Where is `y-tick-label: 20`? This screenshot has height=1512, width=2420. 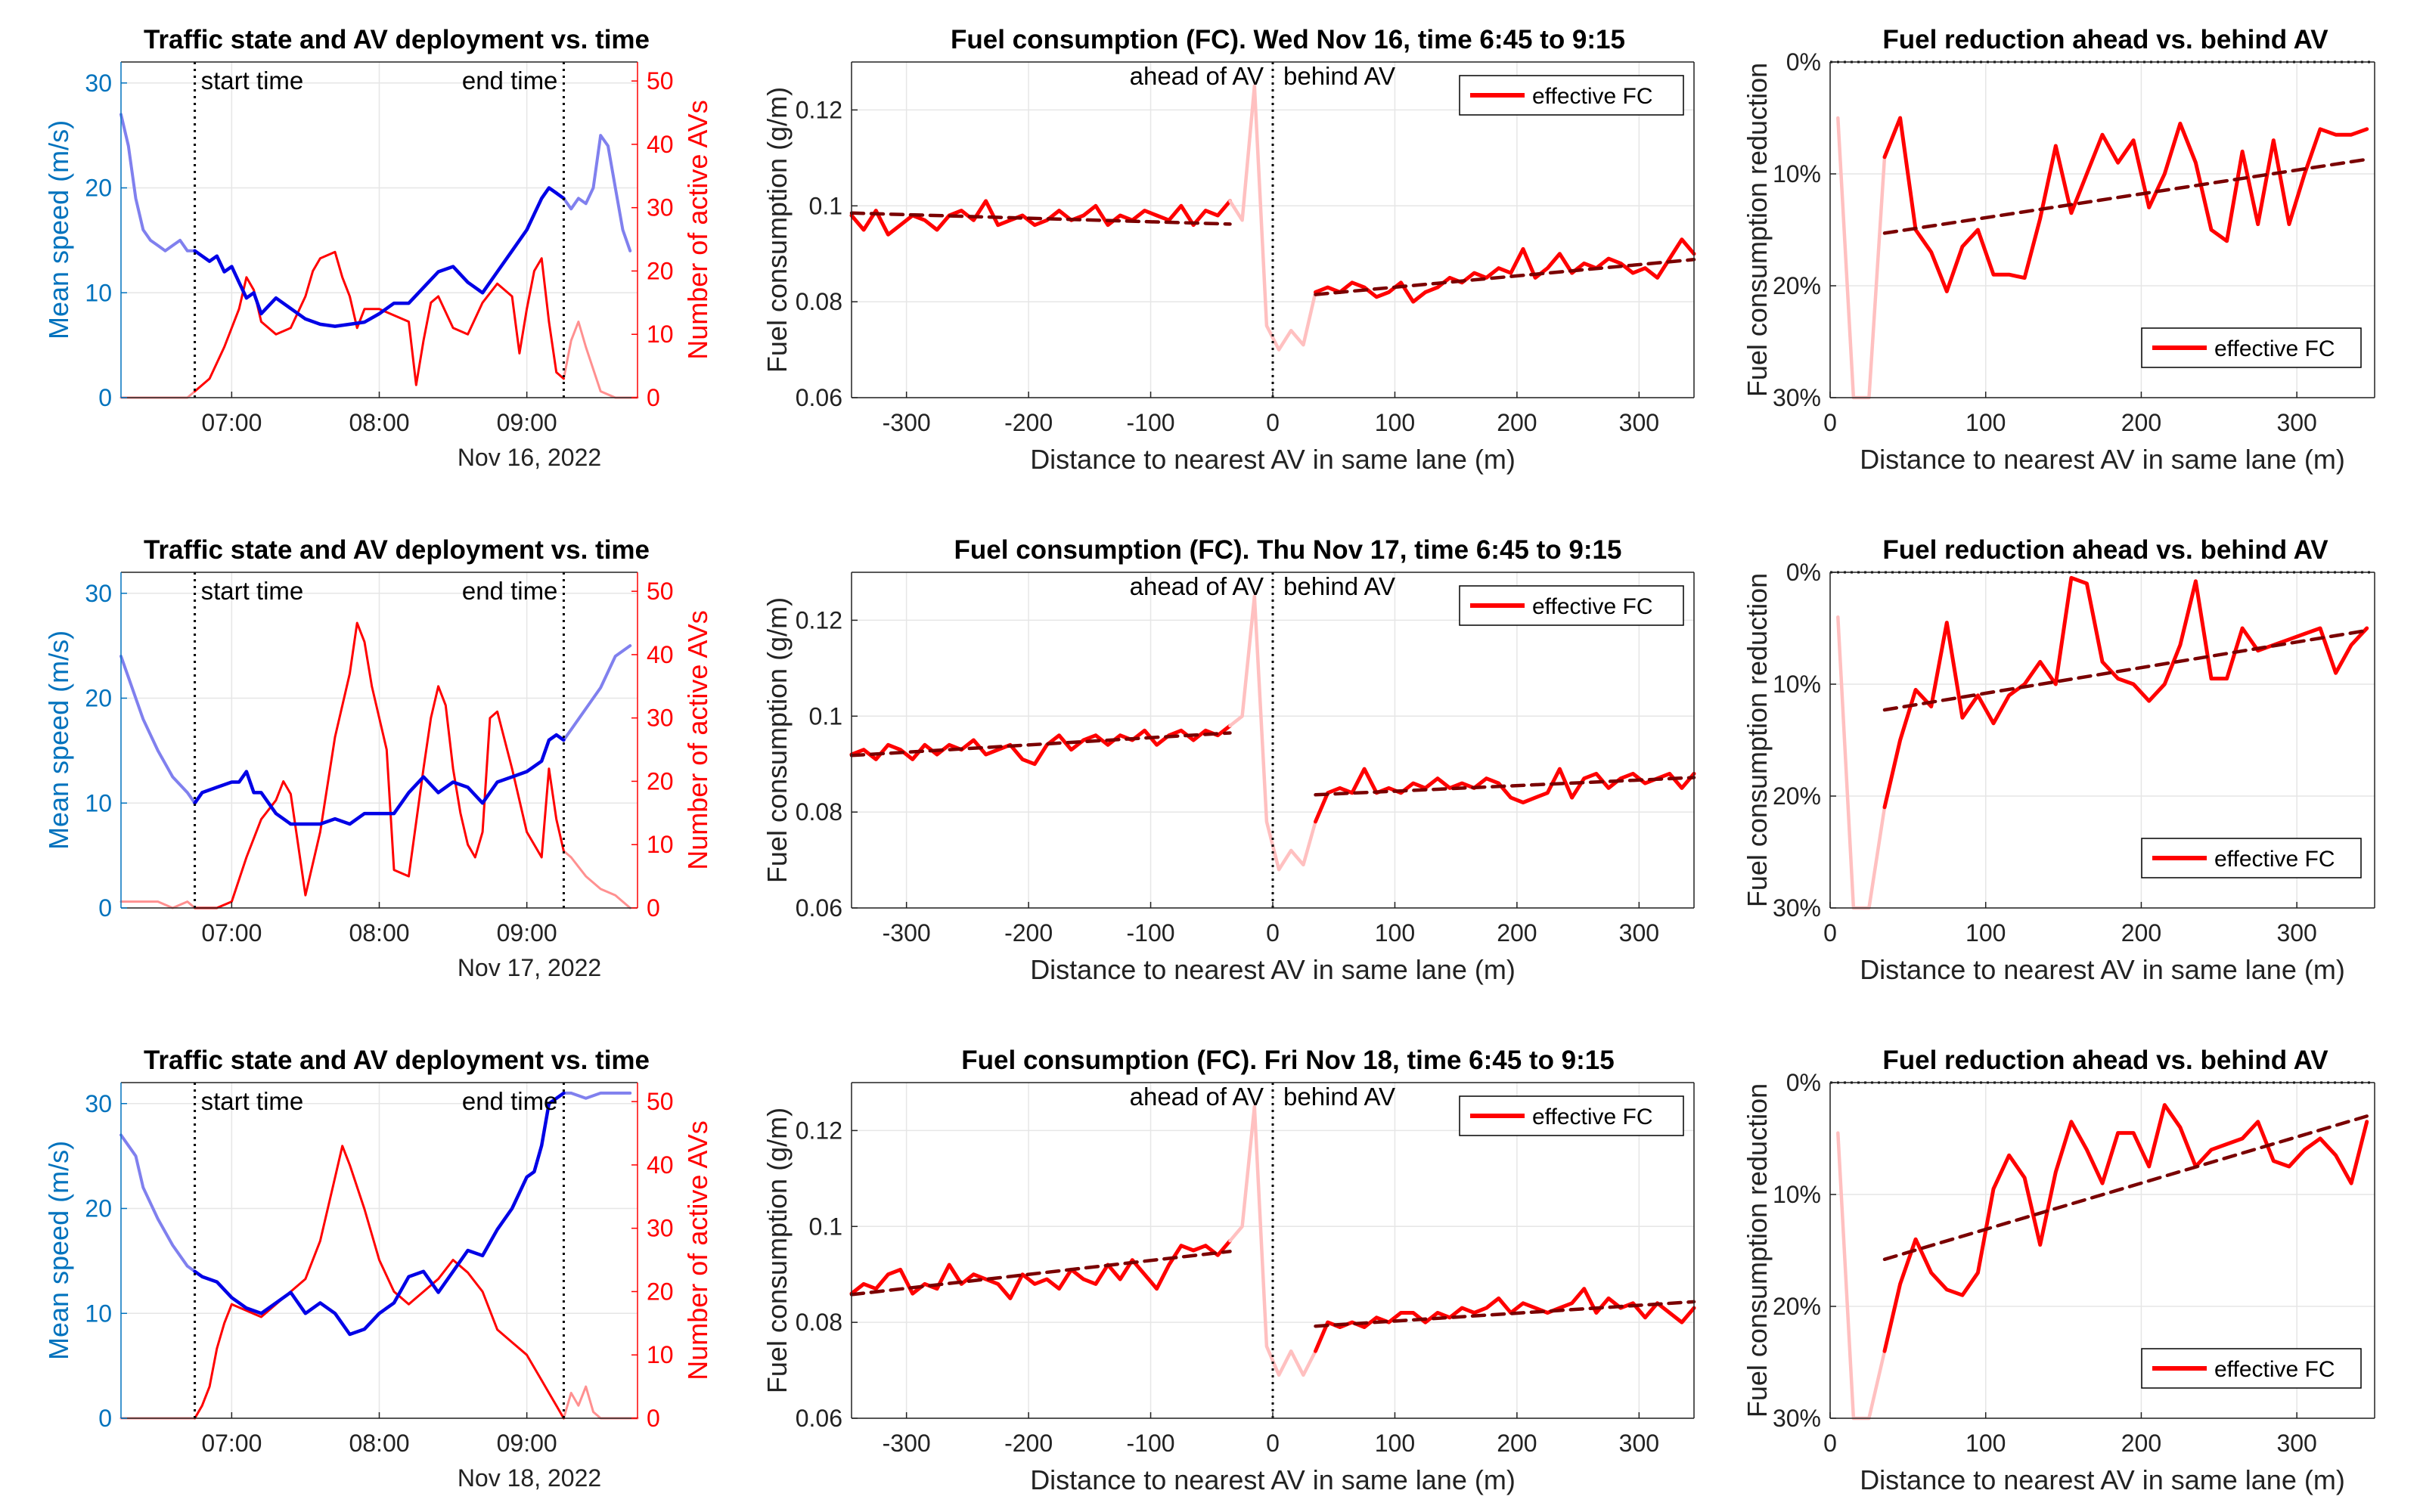 y-tick-label: 20 is located at coordinates (99, 189).